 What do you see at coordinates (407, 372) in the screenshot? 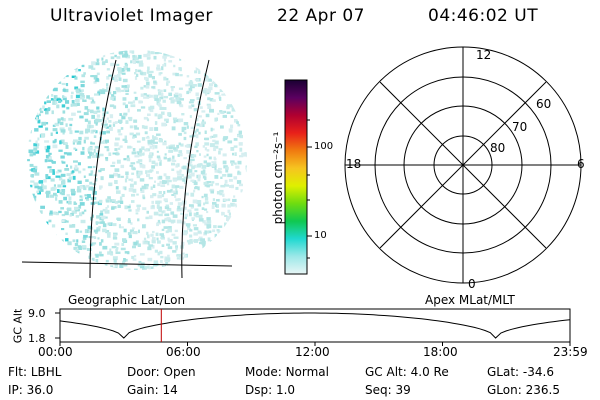
I see `info-gc-alt: GC Alt: 4.0 Re` at bounding box center [407, 372].